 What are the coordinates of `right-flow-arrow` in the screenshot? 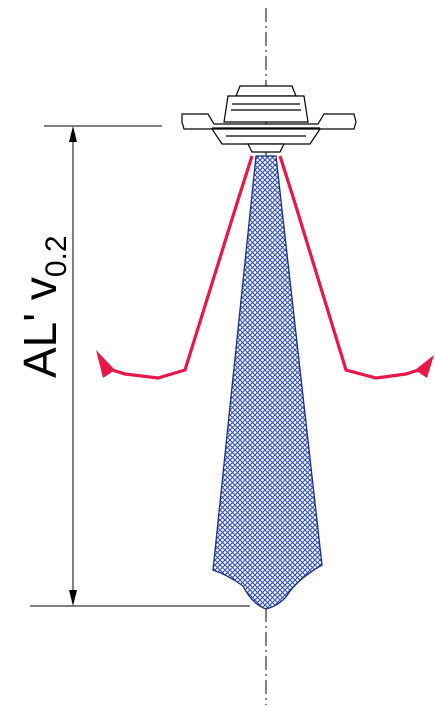 It's located at (353, 267).